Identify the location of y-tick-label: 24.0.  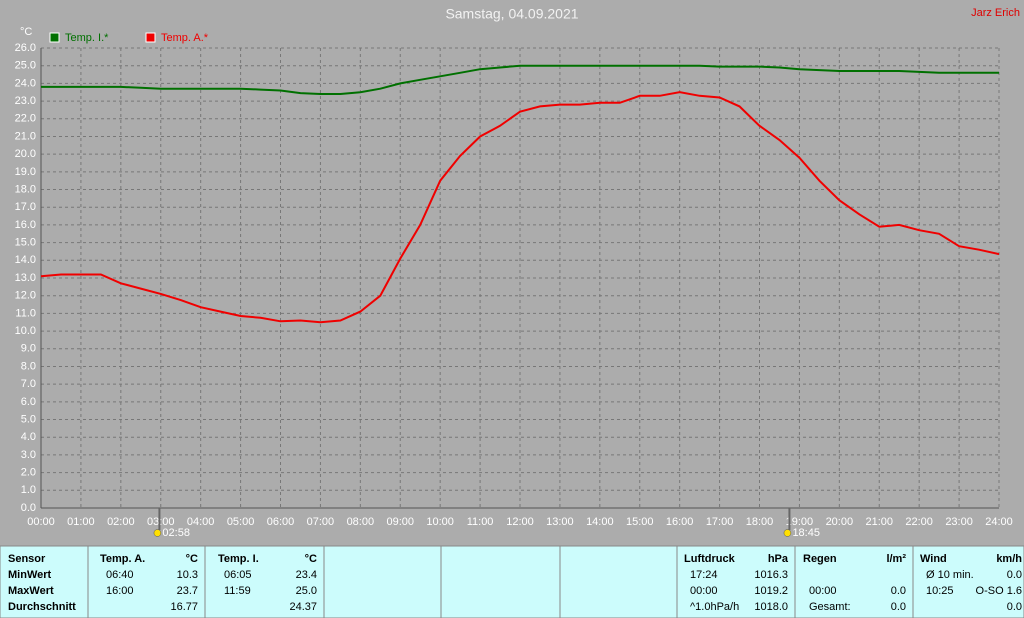
(25, 83).